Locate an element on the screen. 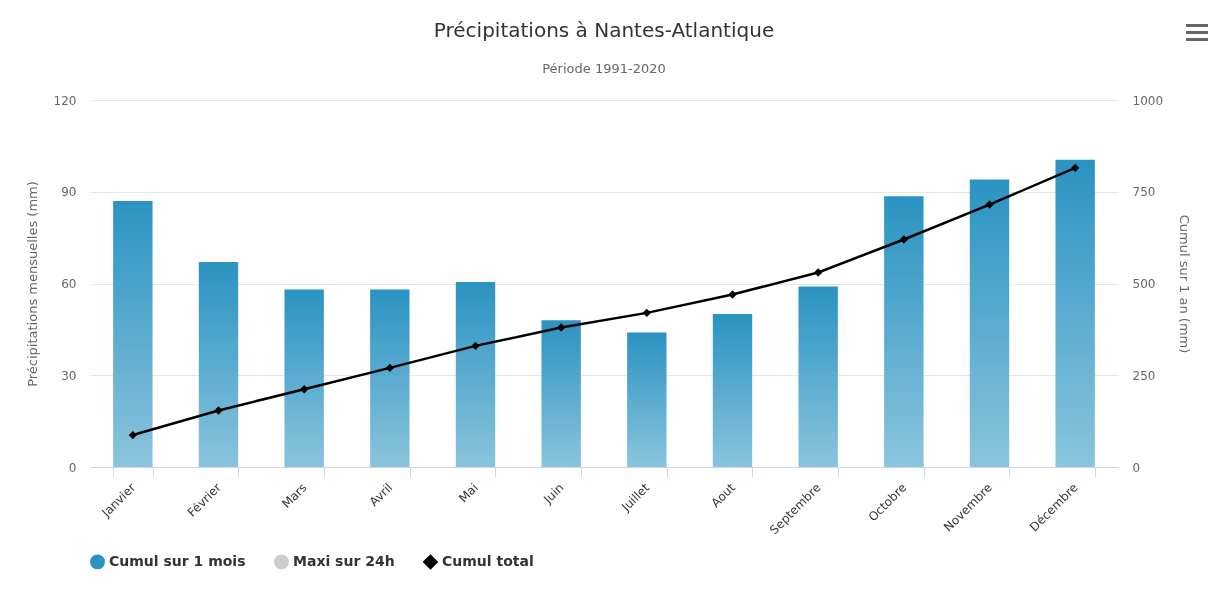 Image resolution: width=1211 pixels, height=591 pixels. y-tick-label: 60 is located at coordinates (69, 284).